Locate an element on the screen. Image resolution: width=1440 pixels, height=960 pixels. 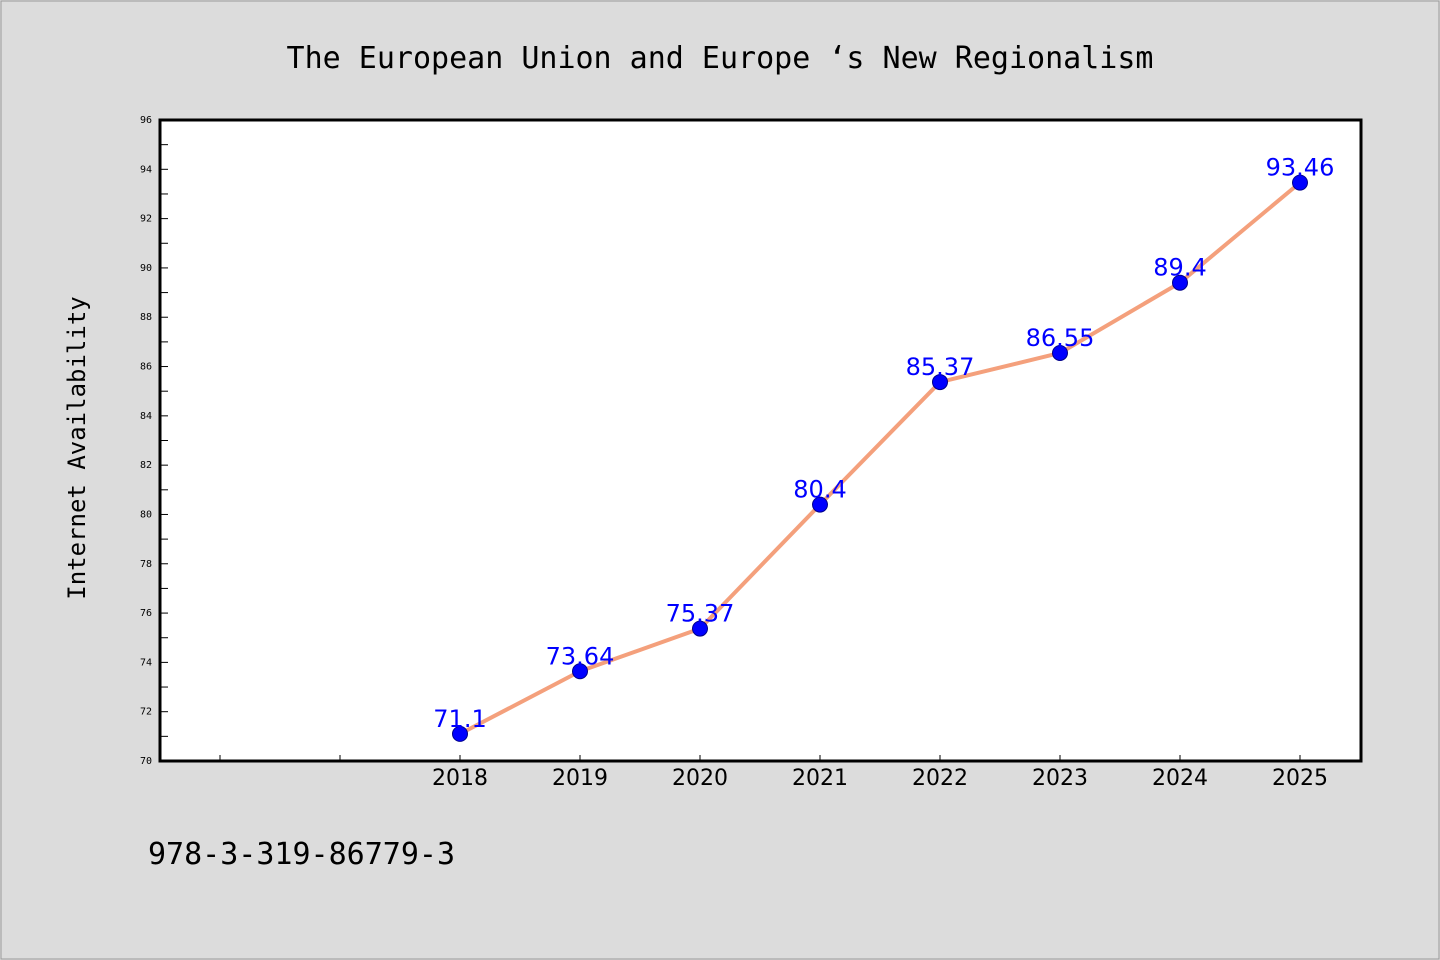
data-label: 93.46 is located at coordinates (1300, 168).